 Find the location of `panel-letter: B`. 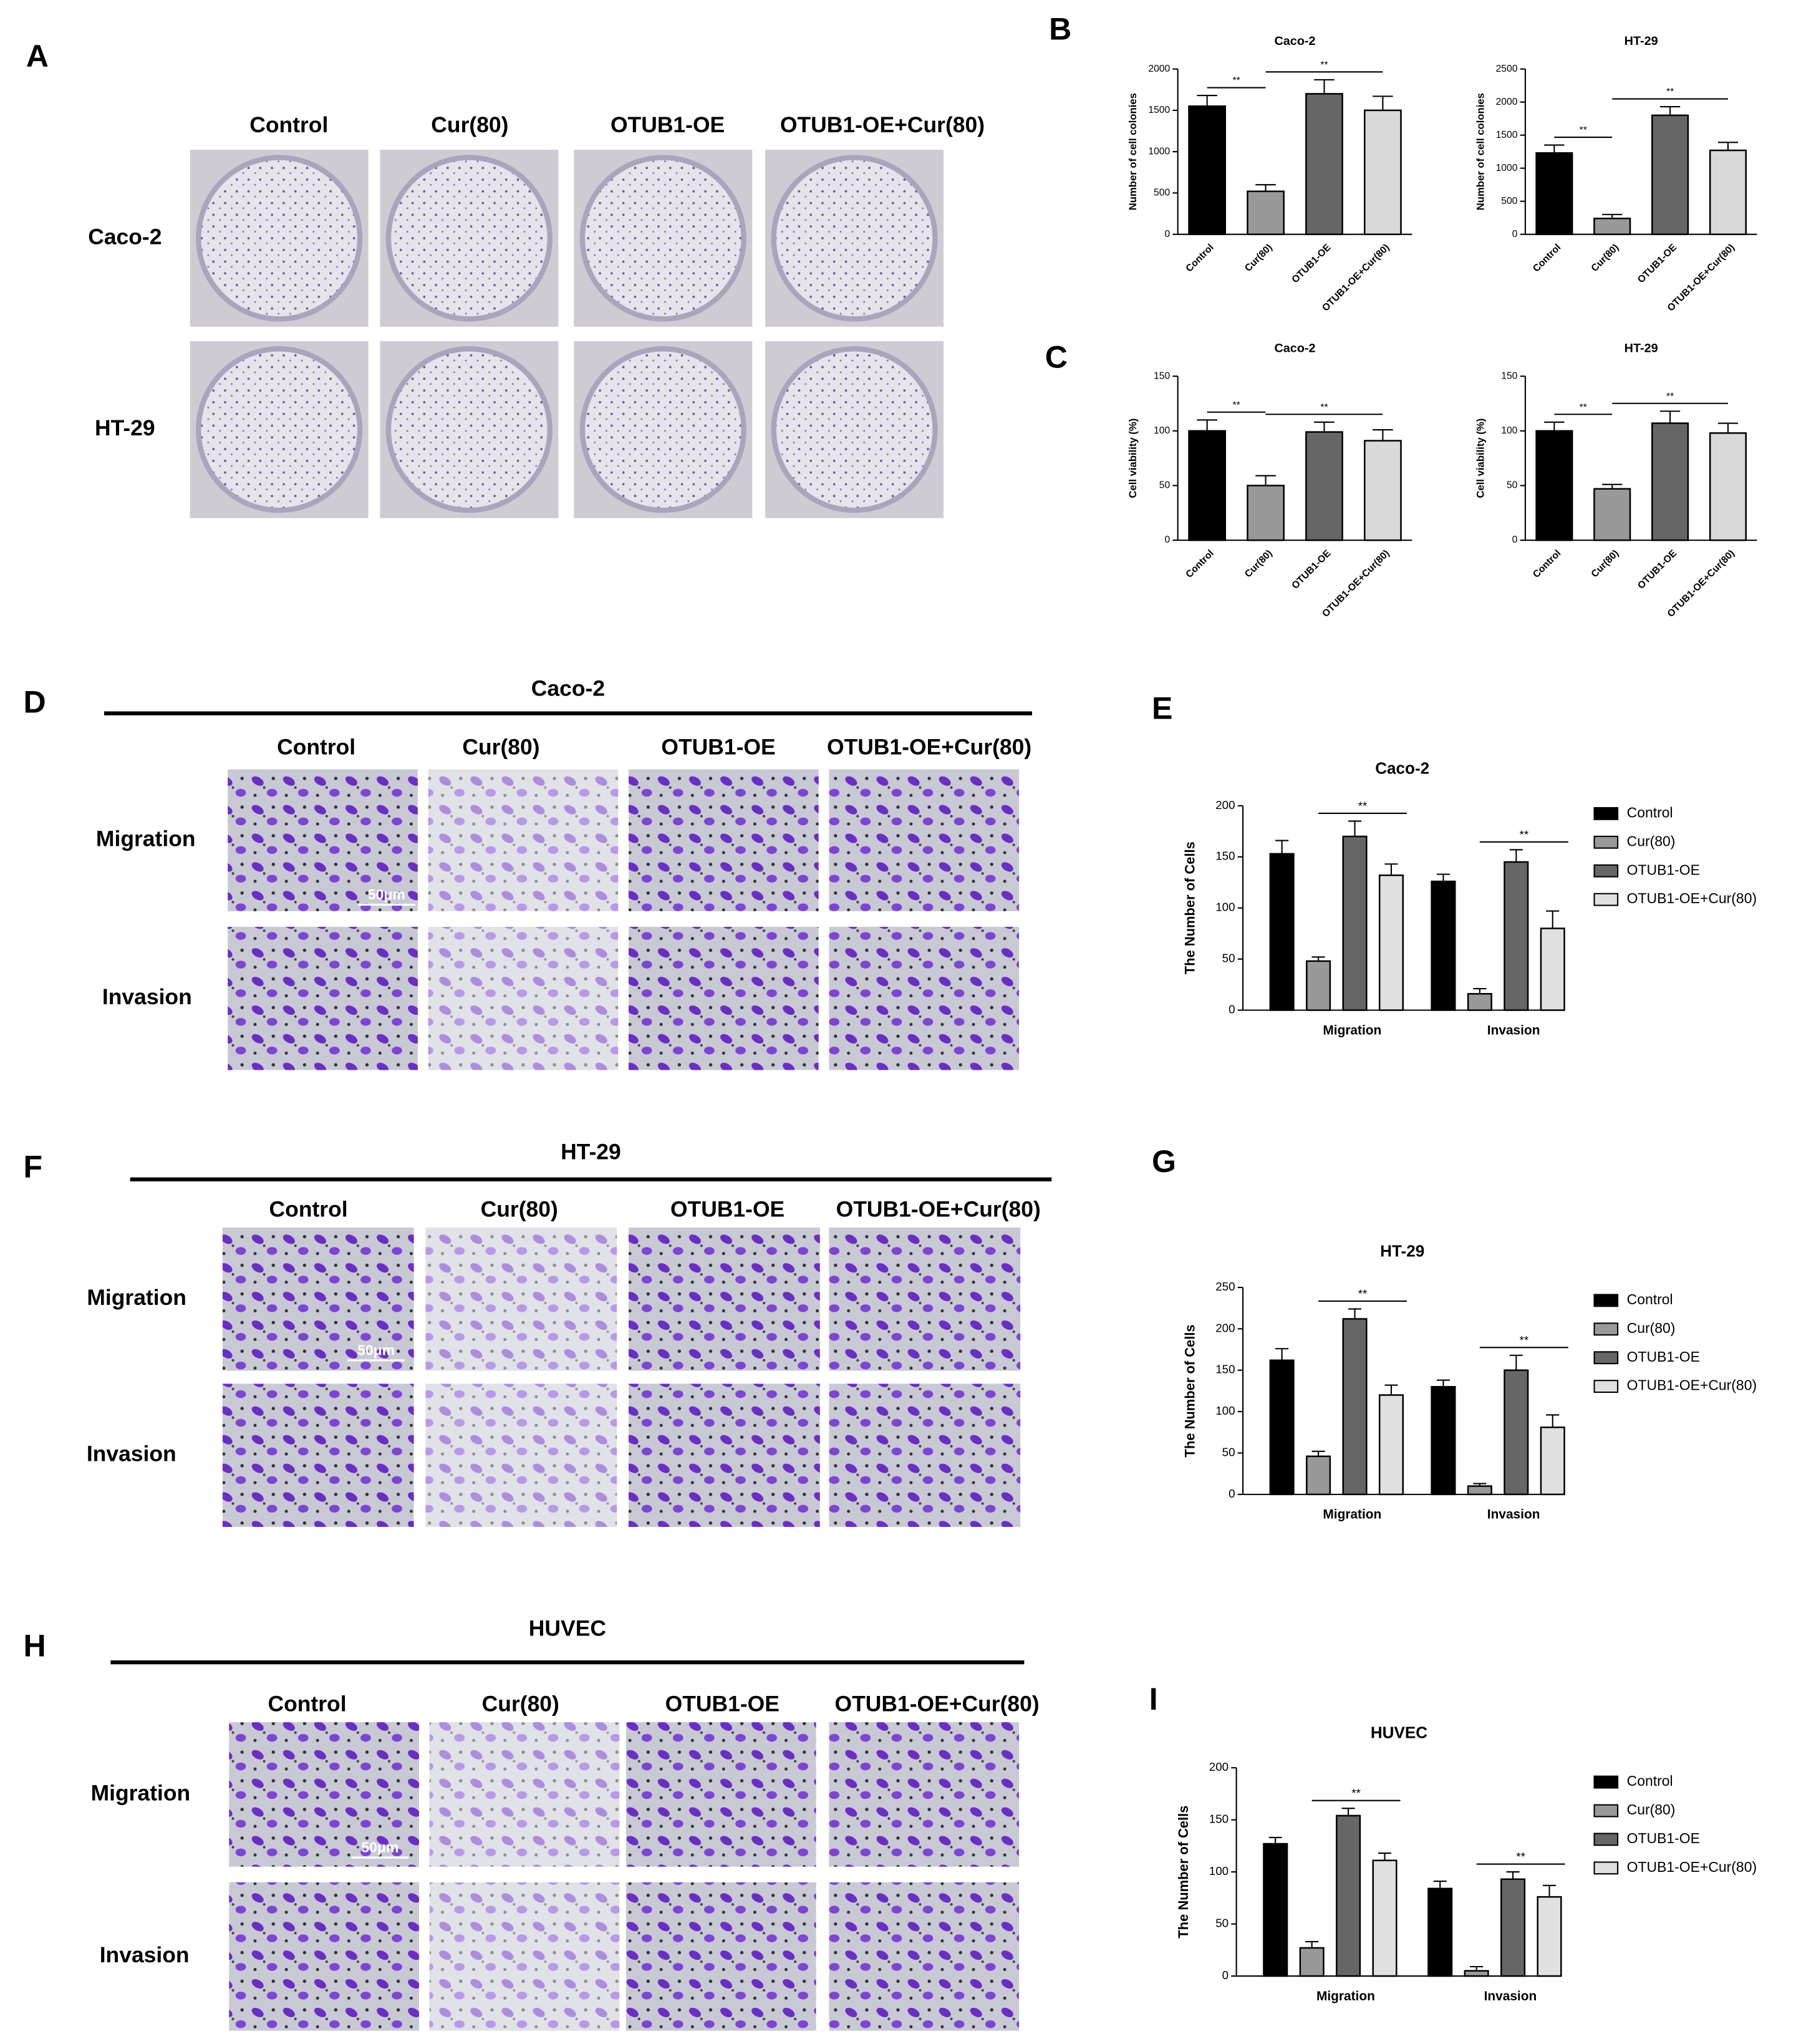

panel-letter: B is located at coordinates (1060, 28).